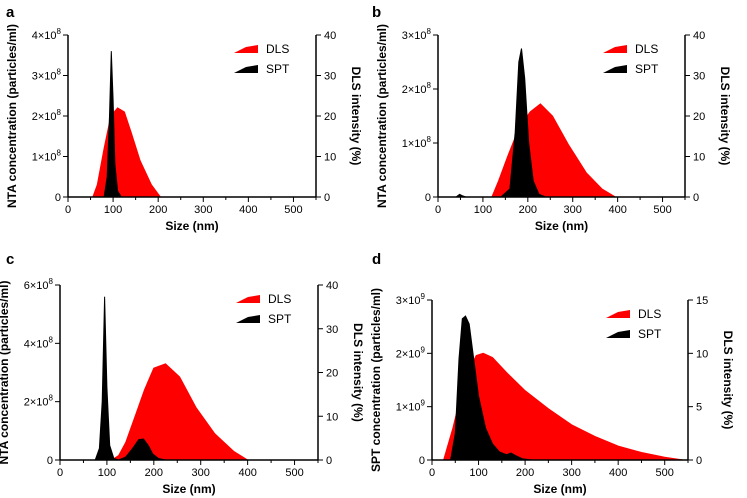 The height and width of the screenshot is (498, 747). Describe the element at coordinates (376, 12) in the screenshot. I see `panel-label: b` at that location.